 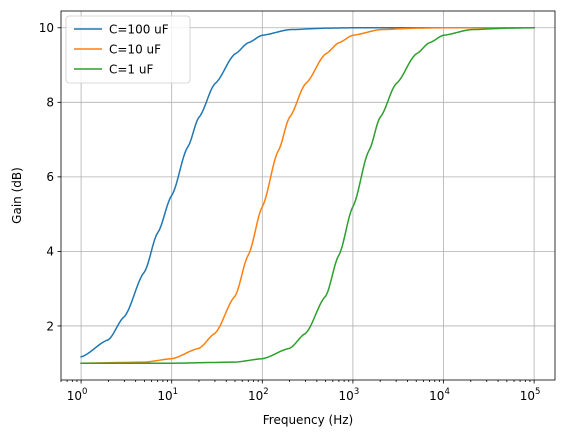 What do you see at coordinates (135, 49) in the screenshot?
I see `legend-label: C=10 uF` at bounding box center [135, 49].